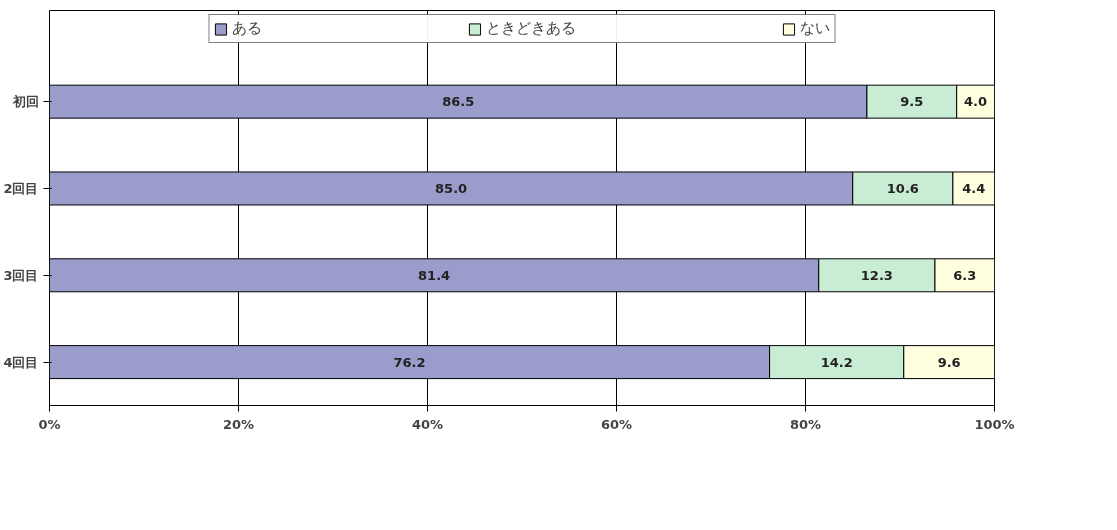 This screenshot has width=1117, height=530. I want to click on x-tick-label: 20%, so click(238, 424).